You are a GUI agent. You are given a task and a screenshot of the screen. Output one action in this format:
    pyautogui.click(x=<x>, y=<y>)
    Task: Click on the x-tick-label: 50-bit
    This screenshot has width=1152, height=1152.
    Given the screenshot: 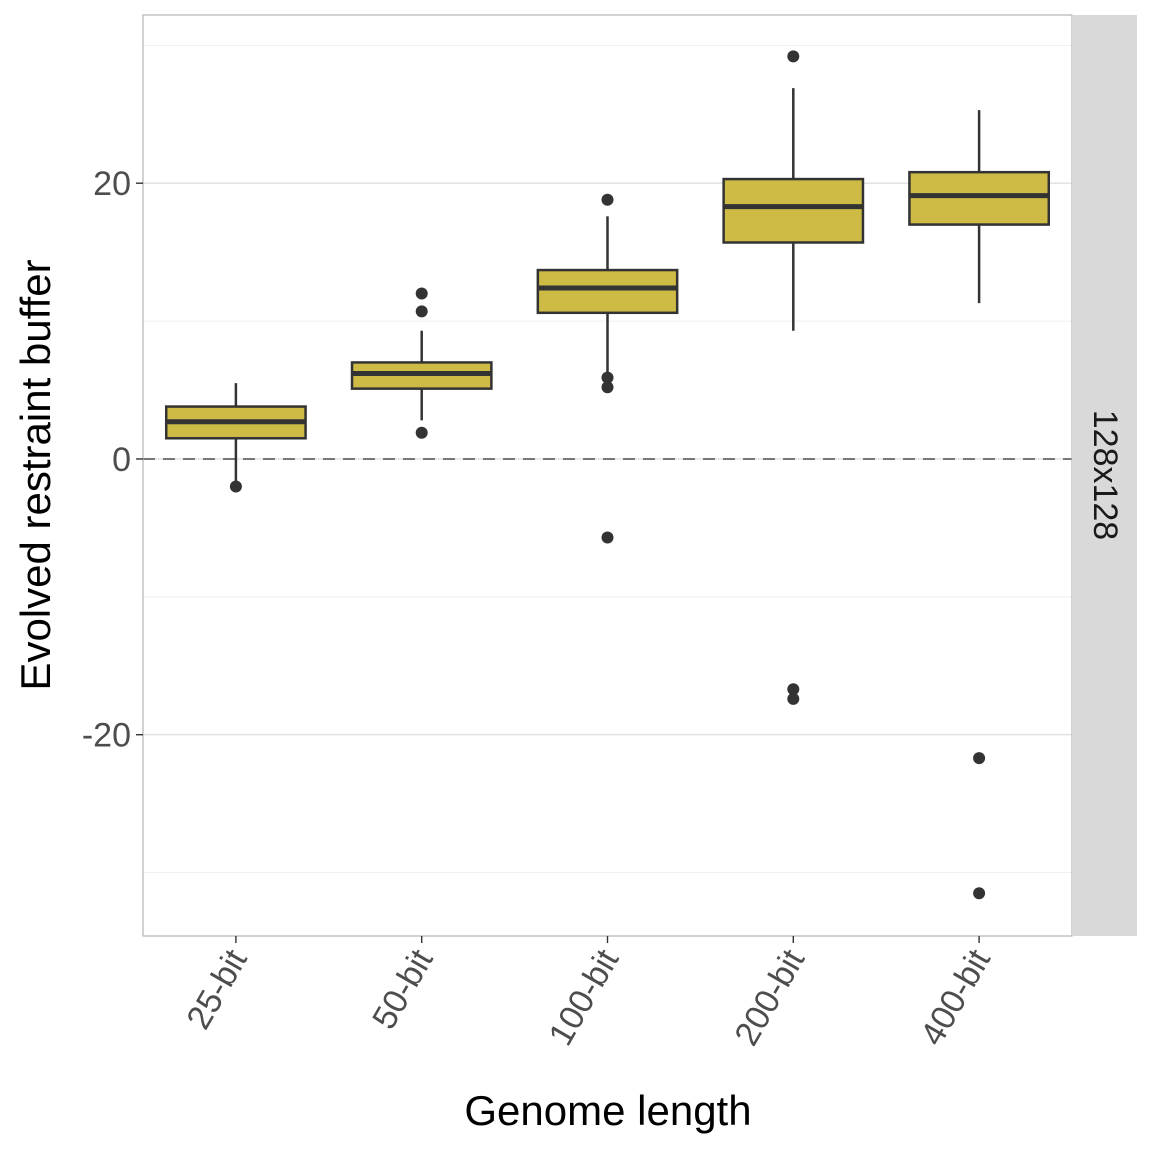 What is the action you would take?
    pyautogui.click(x=403, y=989)
    